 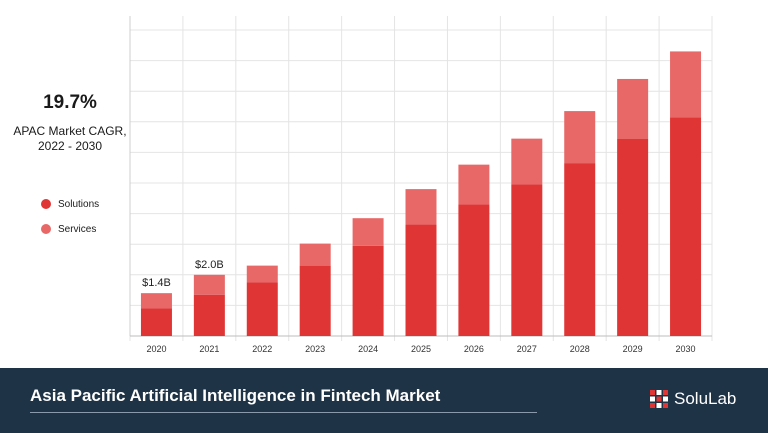 I want to click on bar-services-2020, so click(x=156, y=301).